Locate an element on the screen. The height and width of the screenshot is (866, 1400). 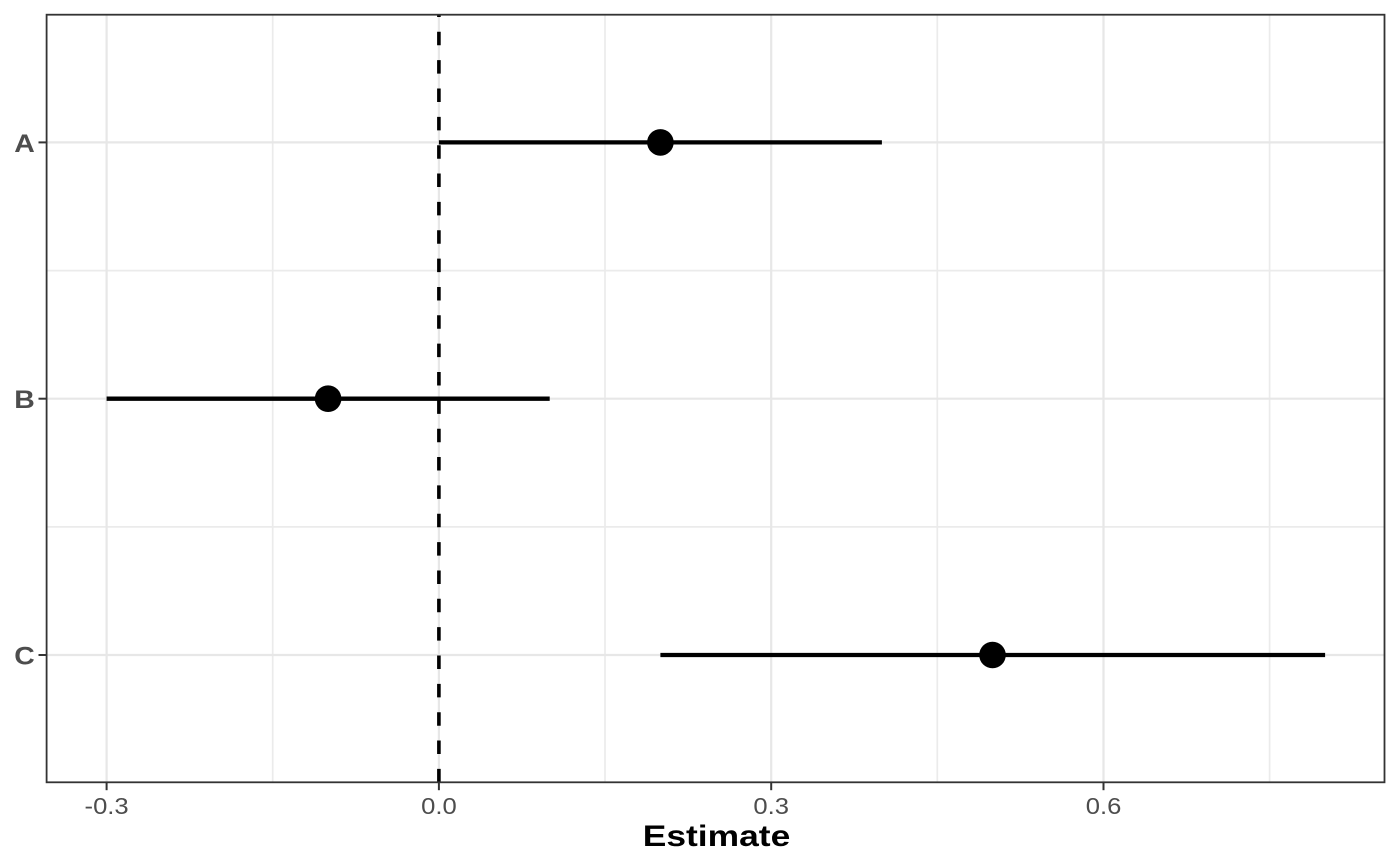
svg-text: 0.3 is located at coordinates (771, 807).